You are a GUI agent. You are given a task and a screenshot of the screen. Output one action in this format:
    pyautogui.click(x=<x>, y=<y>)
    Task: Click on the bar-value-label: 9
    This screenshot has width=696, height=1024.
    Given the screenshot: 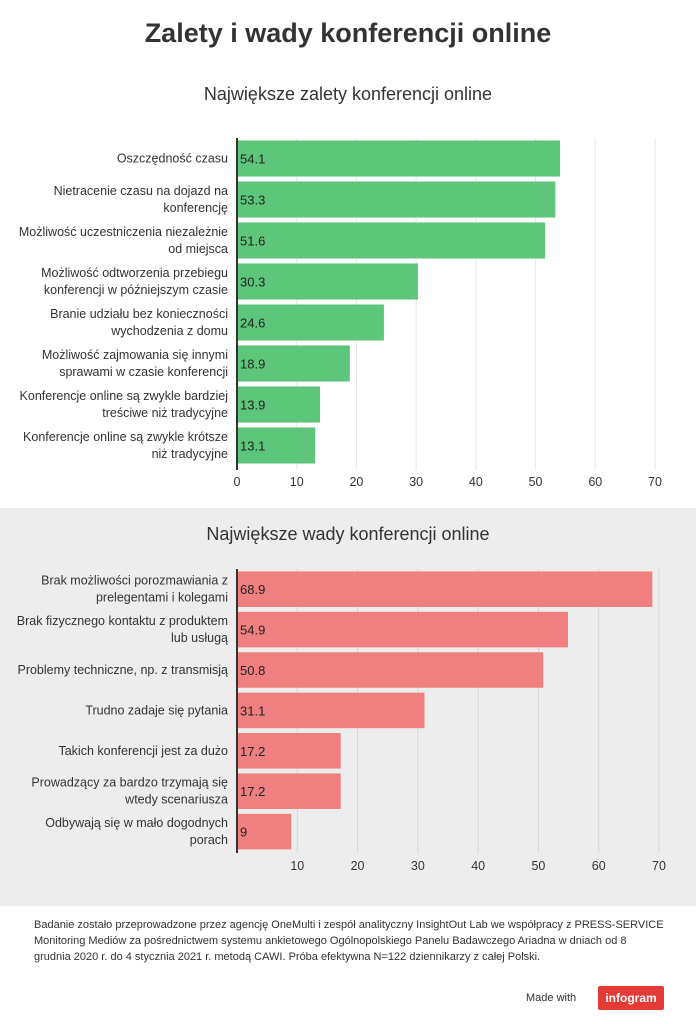 What is the action you would take?
    pyautogui.click(x=243, y=832)
    